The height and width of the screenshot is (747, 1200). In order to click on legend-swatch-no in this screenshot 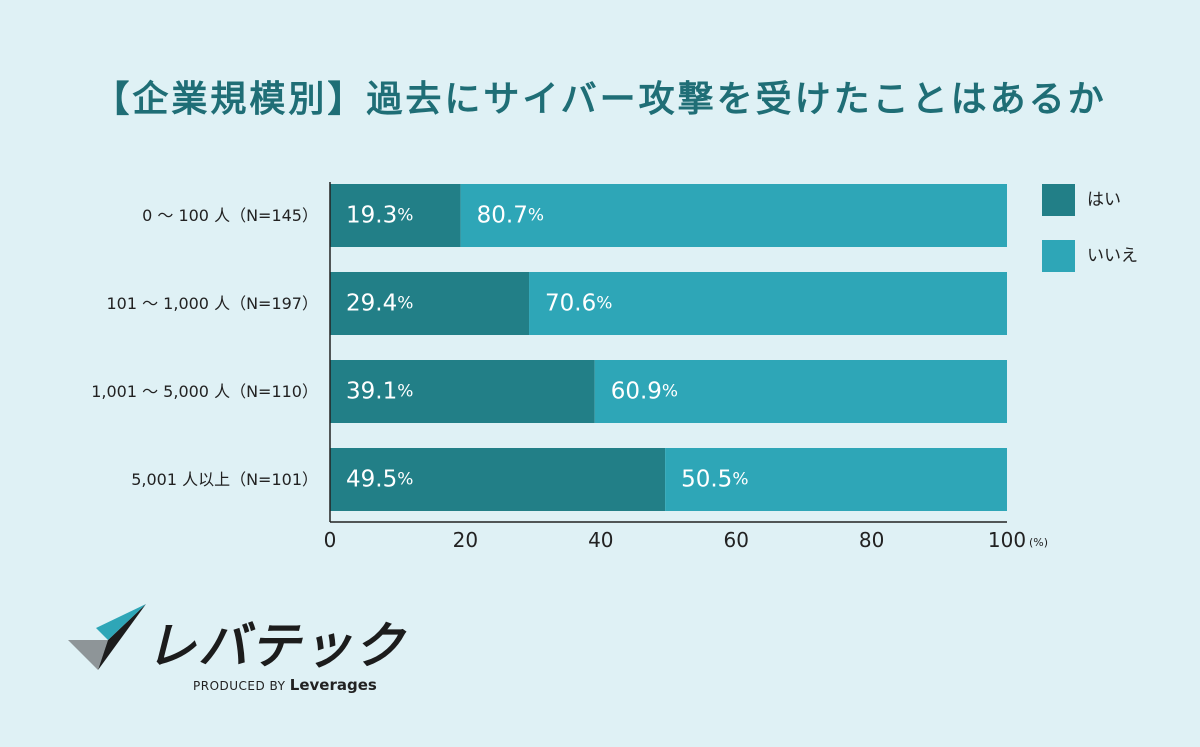, I will do `click(1058, 256)`.